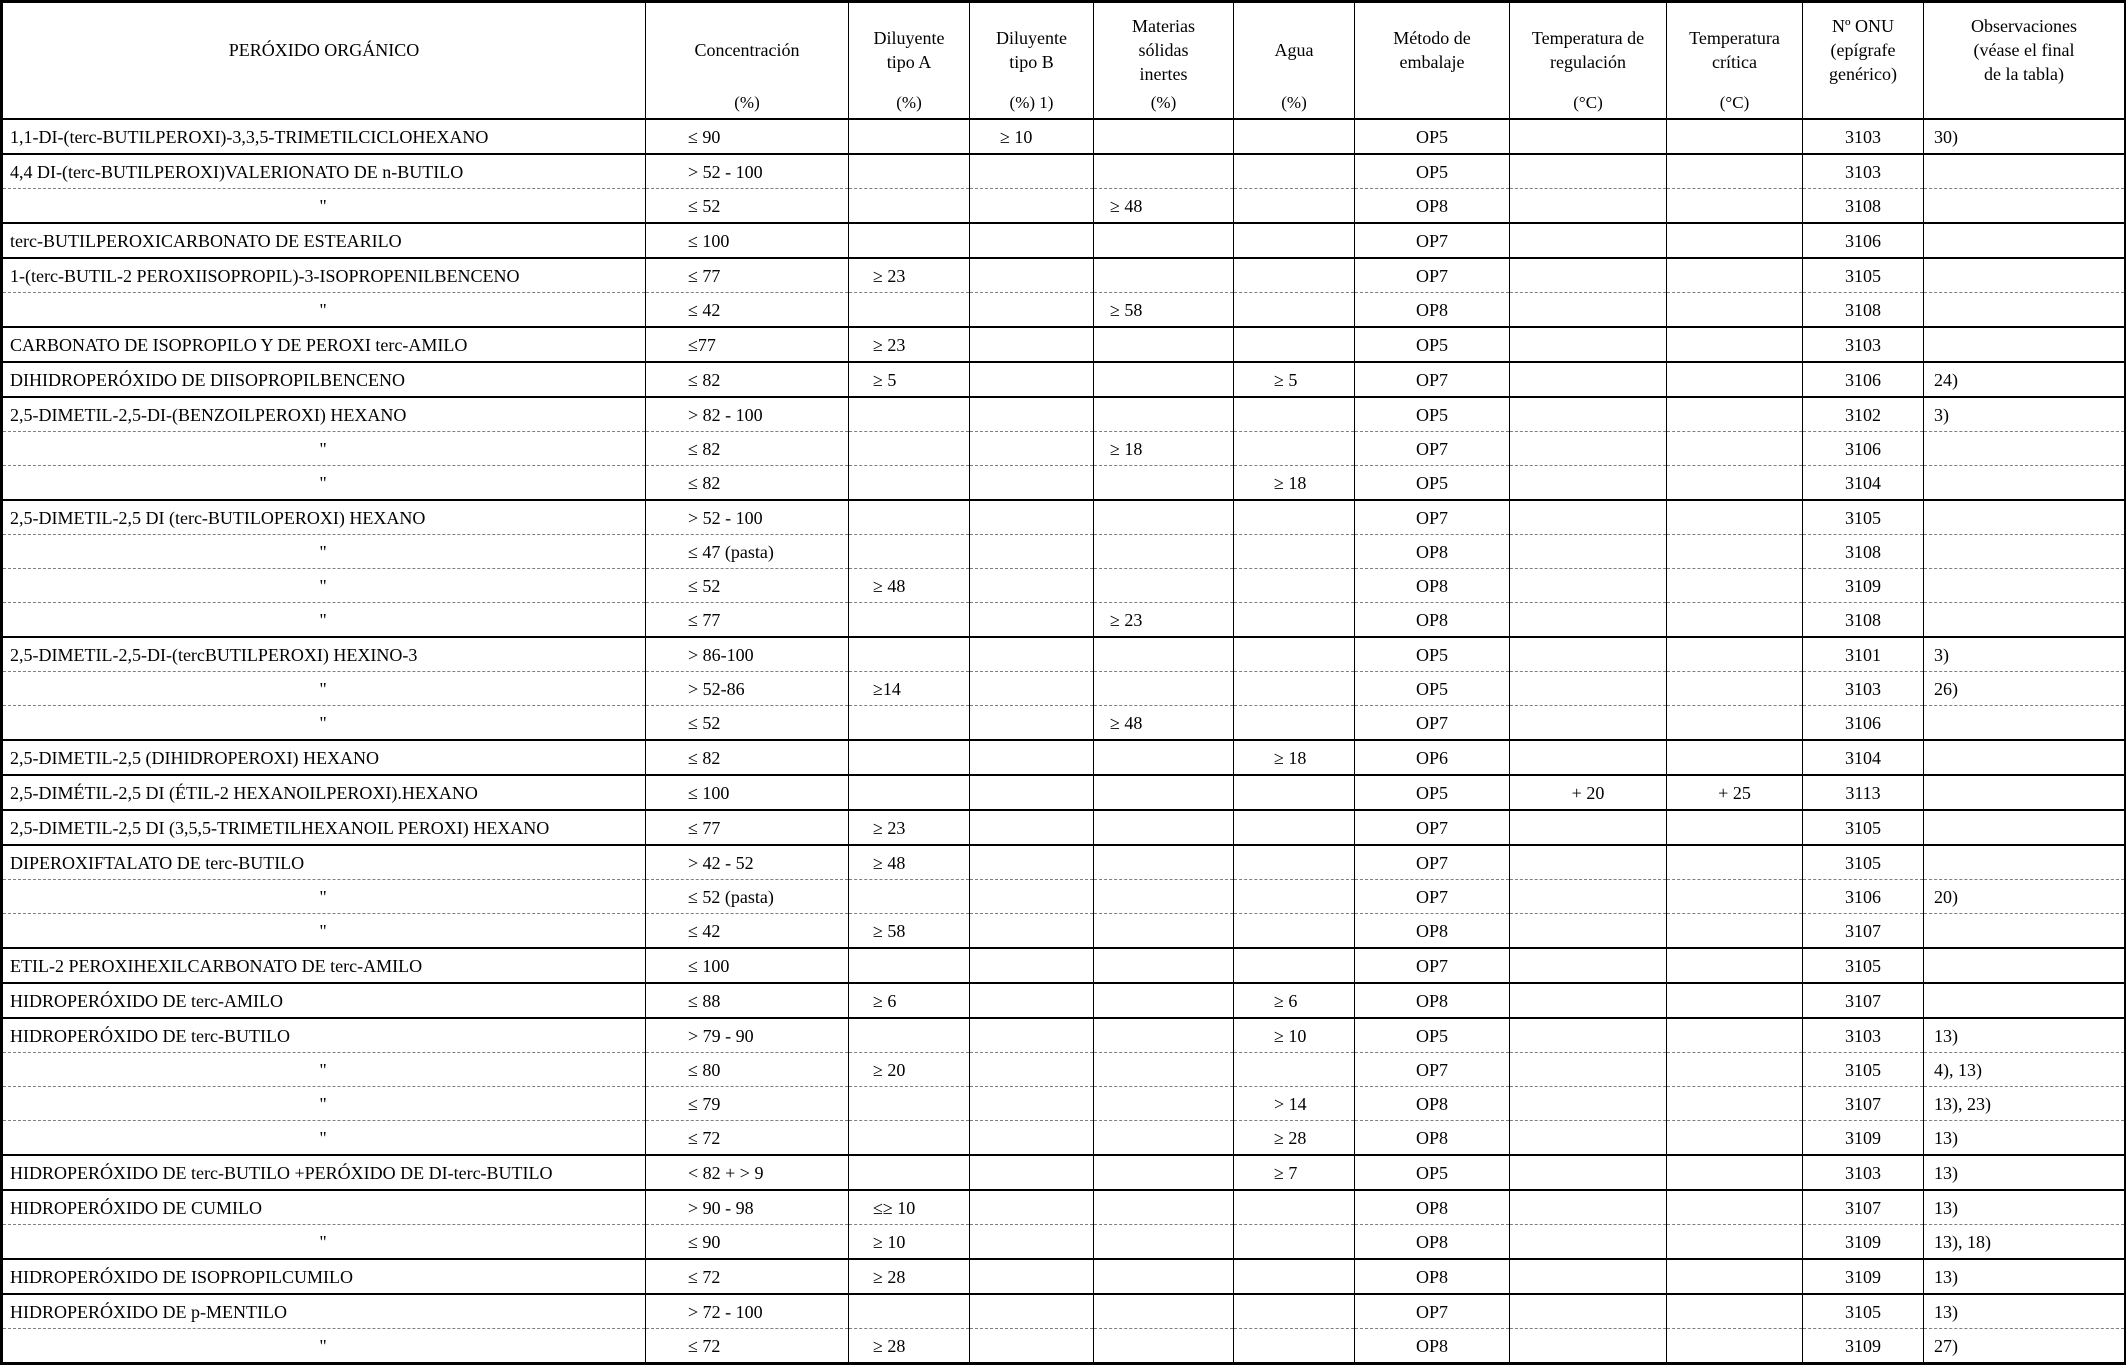 Image resolution: width=2126 pixels, height=1371 pixels. What do you see at coordinates (909, 862) in the screenshot?
I see `cell-dilA: ≥ 48` at bounding box center [909, 862].